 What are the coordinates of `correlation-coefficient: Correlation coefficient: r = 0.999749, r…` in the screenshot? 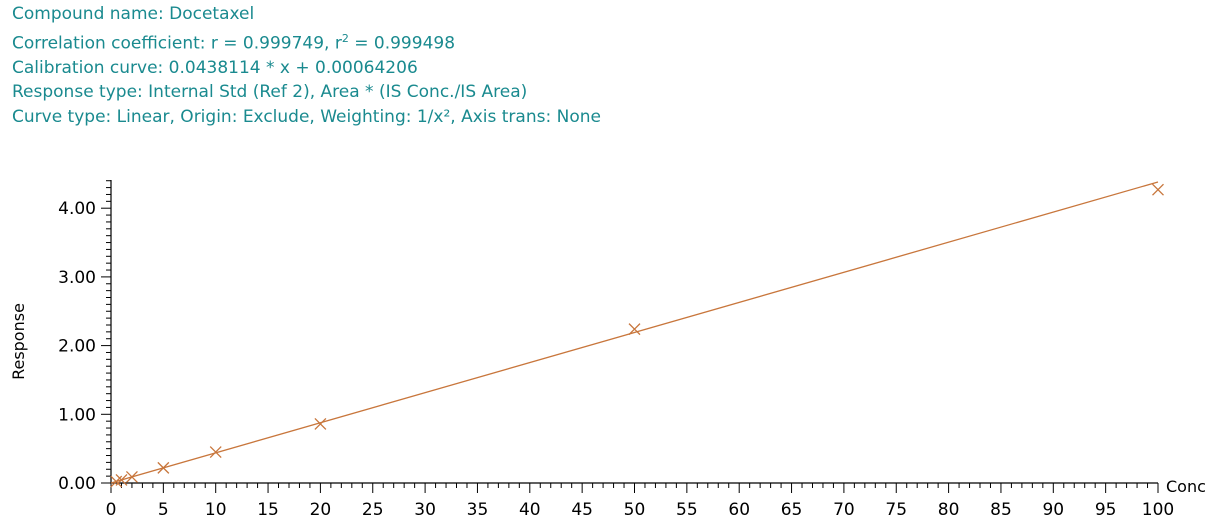 It's located at (306, 41).